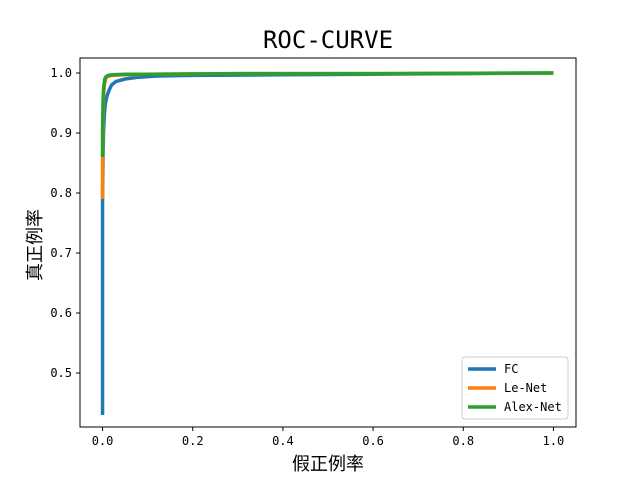 This screenshot has width=640, height=480. I want to click on chart-title: ROC-CURVE, so click(328, 40).